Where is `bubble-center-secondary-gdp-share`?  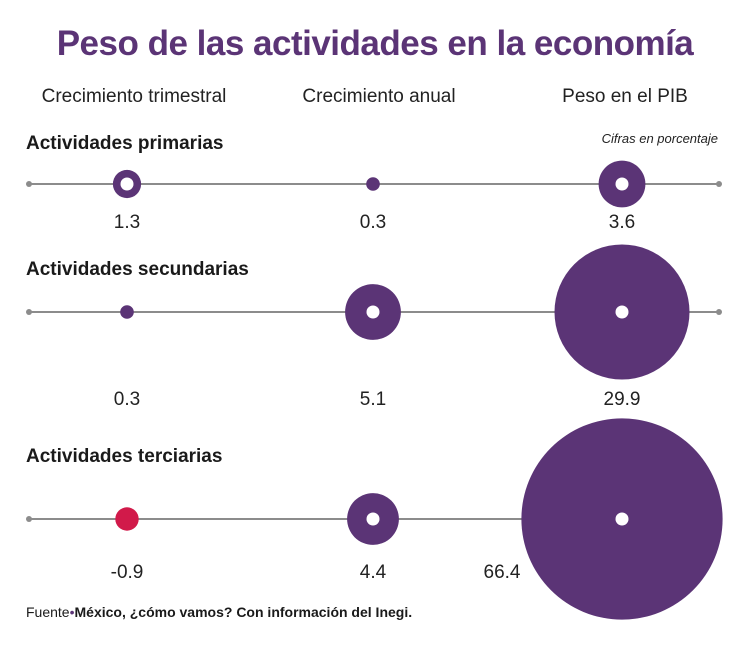
bubble-center-secondary-gdp-share is located at coordinates (622, 312).